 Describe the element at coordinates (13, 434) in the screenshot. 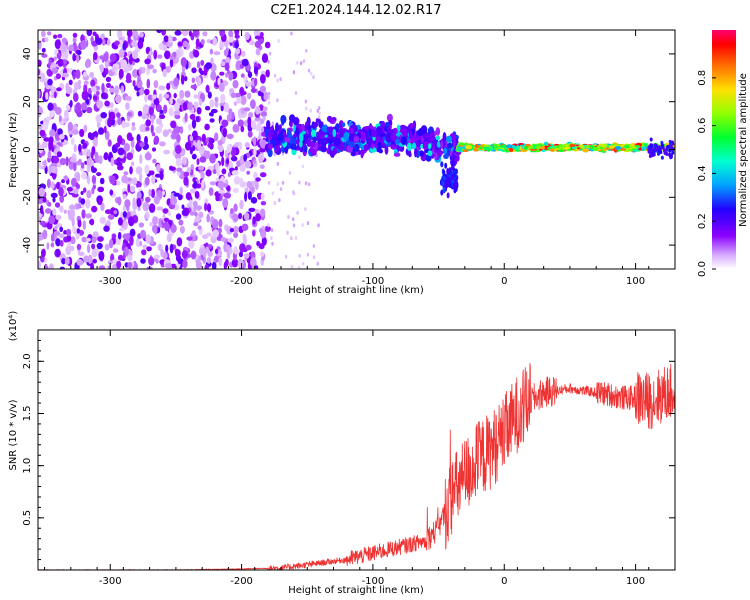

I see `snr-y-label: SNR (10 * v/v)` at that location.